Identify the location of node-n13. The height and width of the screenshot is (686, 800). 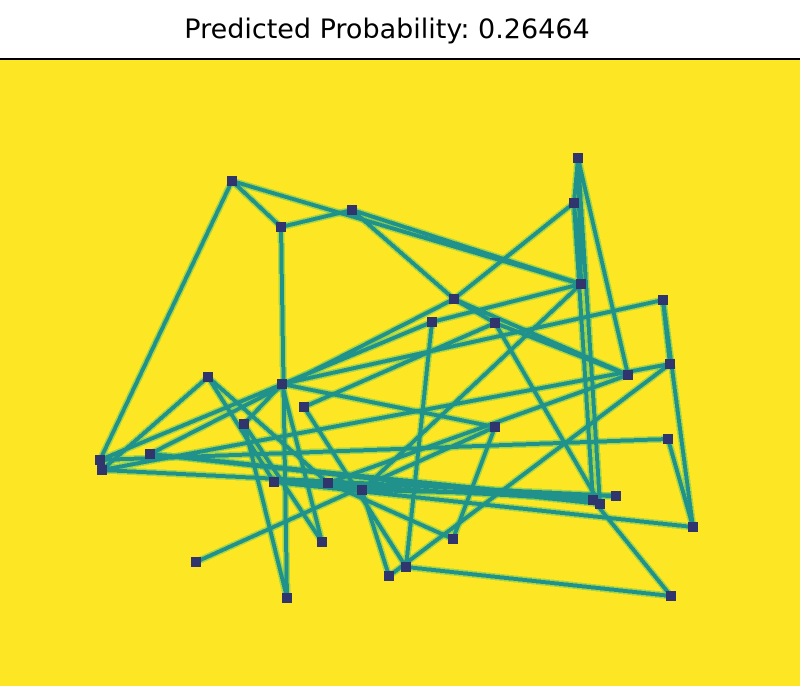
(282, 384).